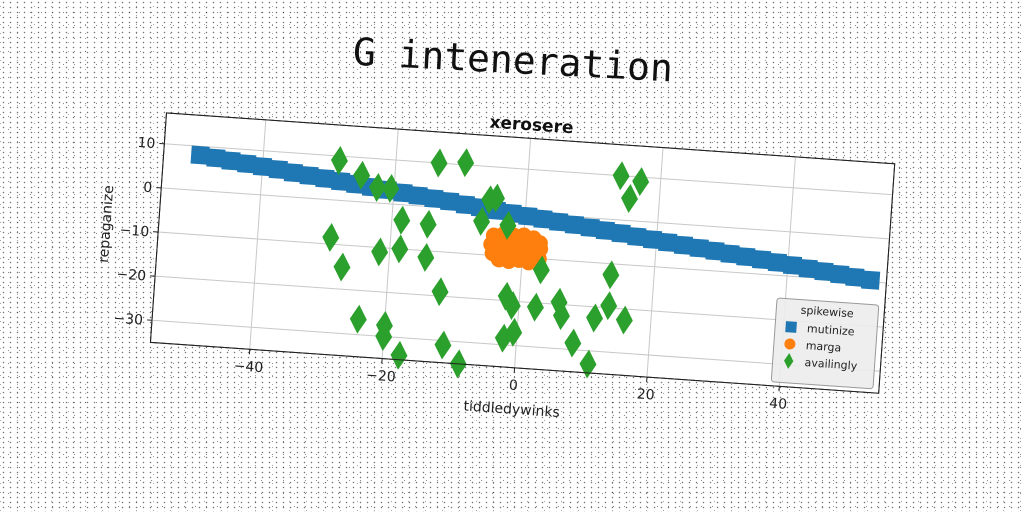 The width and height of the screenshot is (1024, 512). What do you see at coordinates (148, 188) in the screenshot?
I see `y-tick-label: 0` at bounding box center [148, 188].